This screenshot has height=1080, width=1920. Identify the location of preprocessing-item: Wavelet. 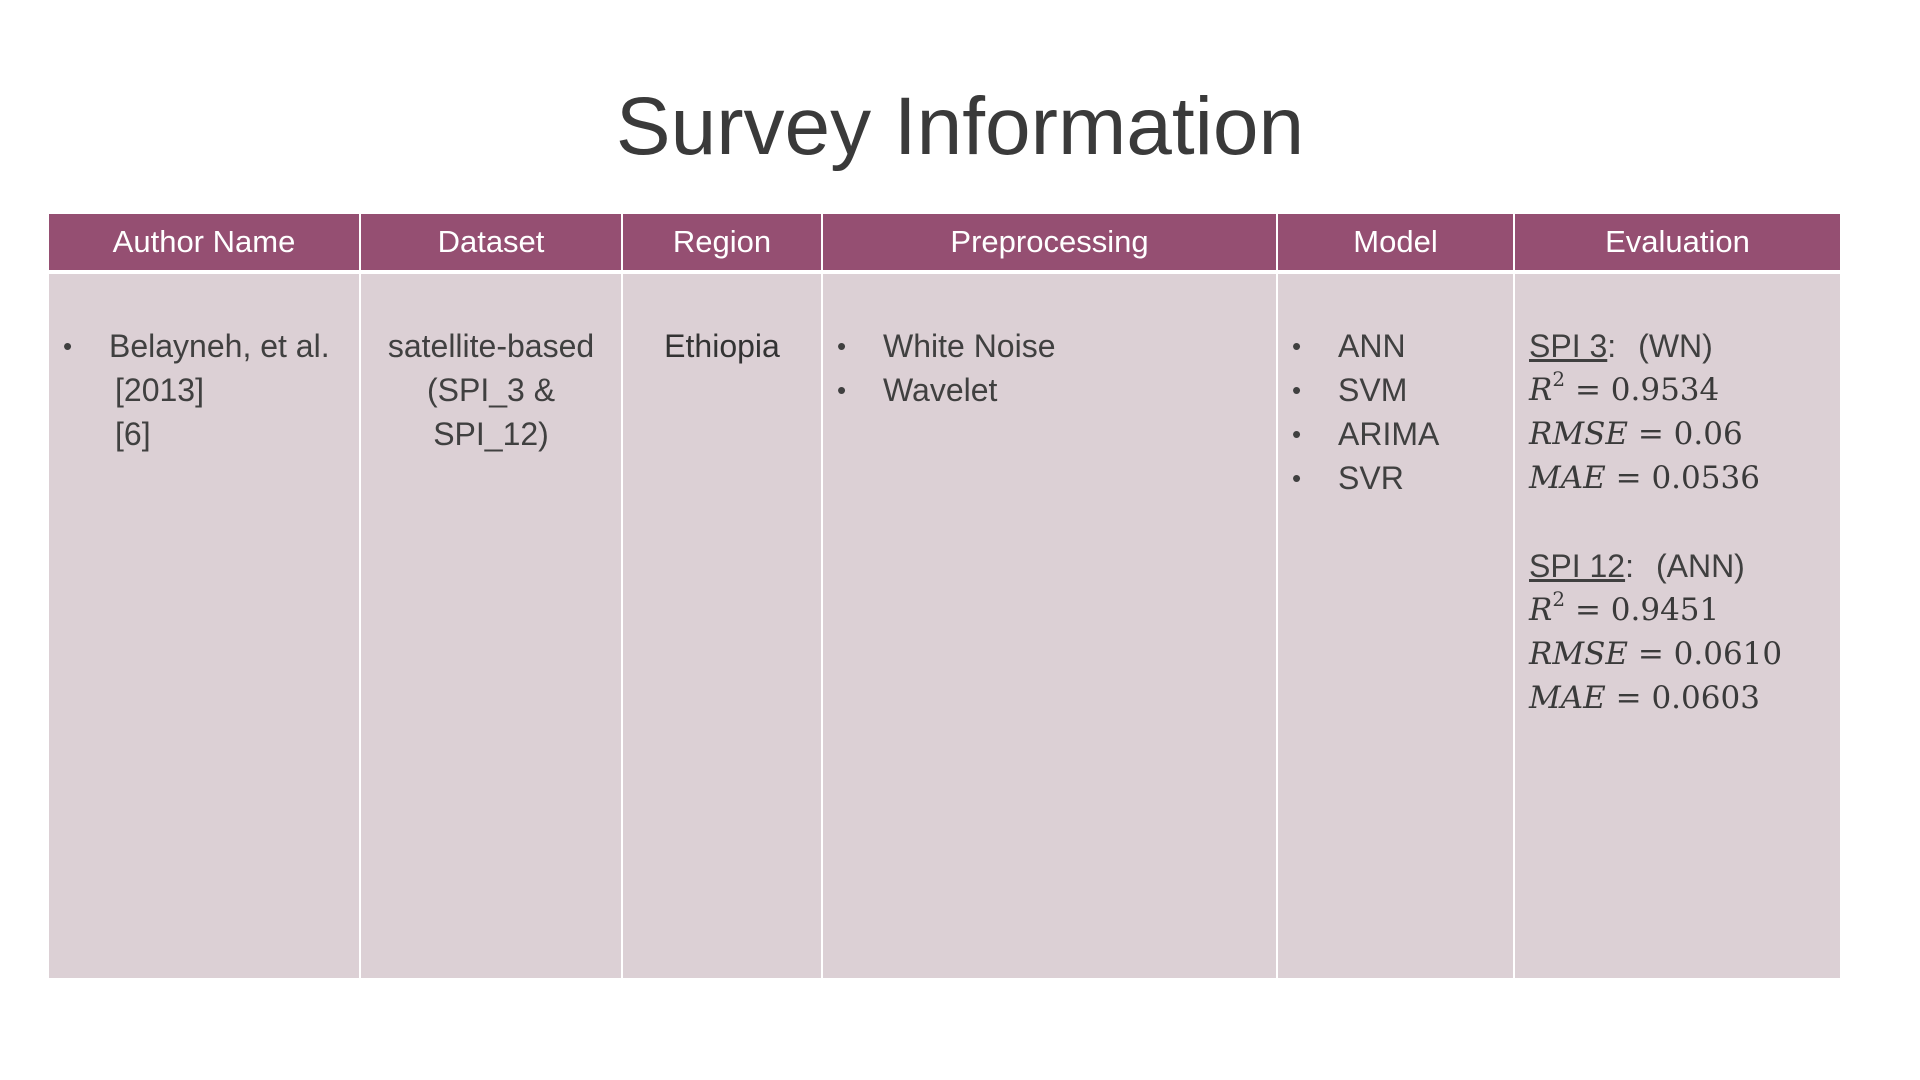
(940, 390).